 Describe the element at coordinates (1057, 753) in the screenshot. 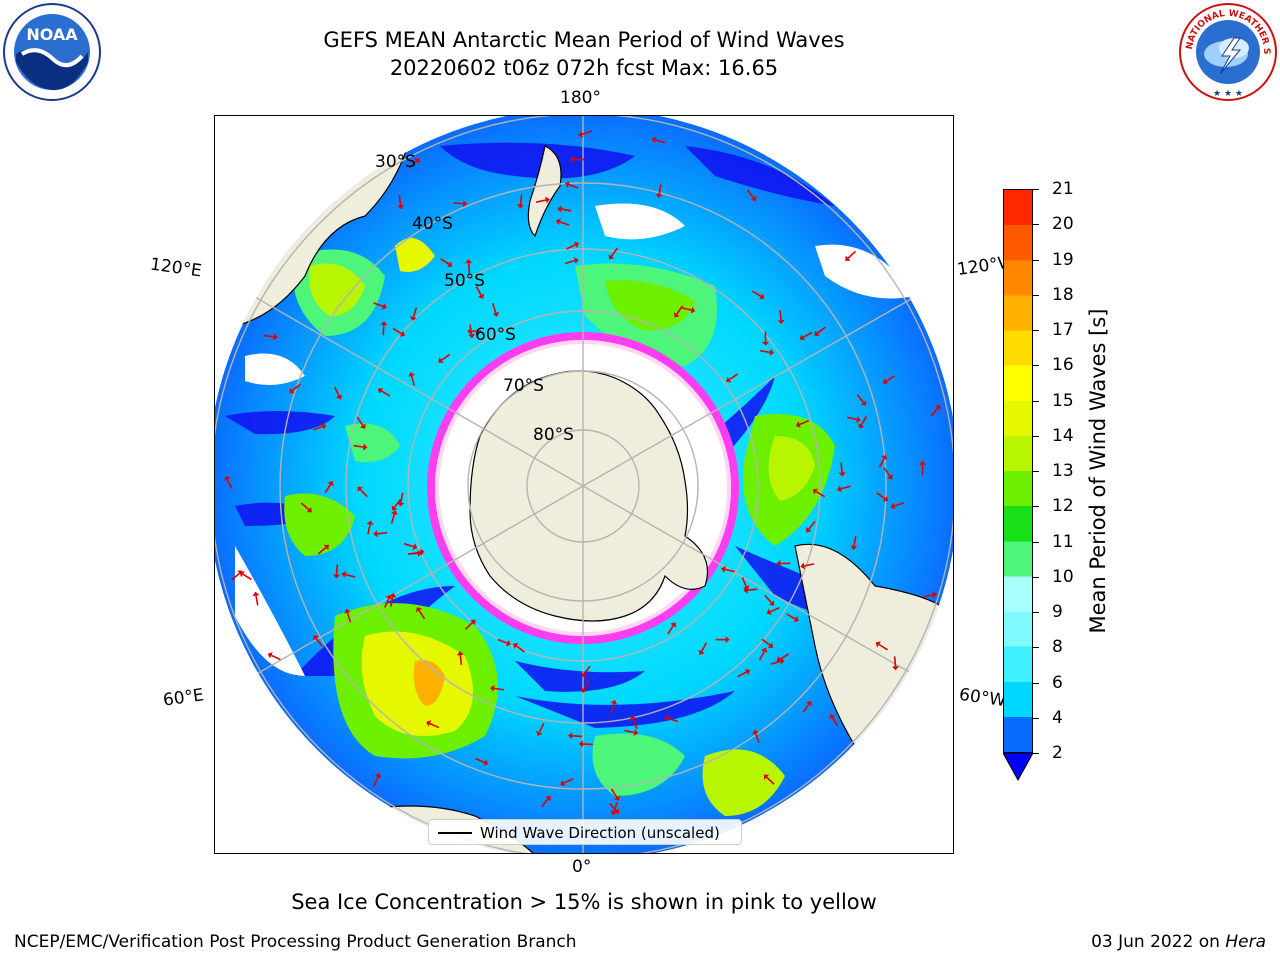

I see `colorbar-tick-label: 2` at that location.